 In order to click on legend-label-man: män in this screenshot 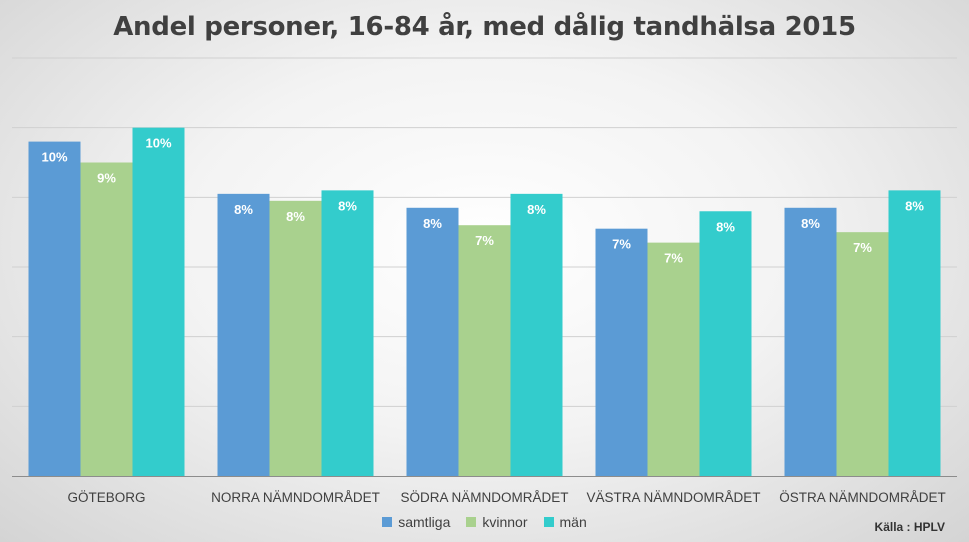, I will do `click(573, 522)`.